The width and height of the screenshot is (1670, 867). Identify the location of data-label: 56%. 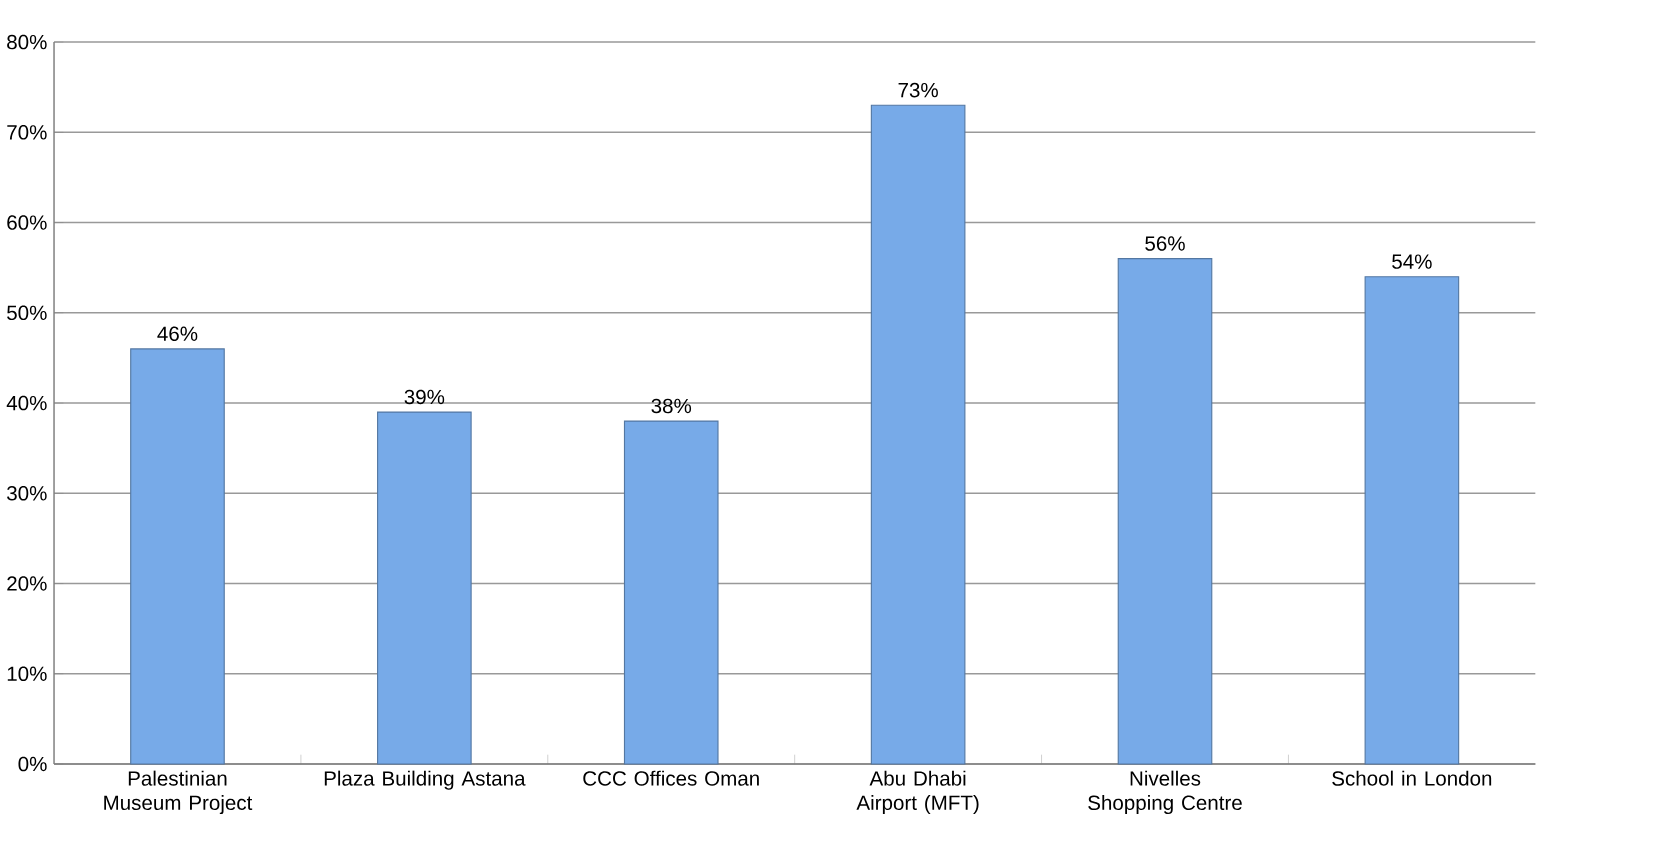
(1165, 243).